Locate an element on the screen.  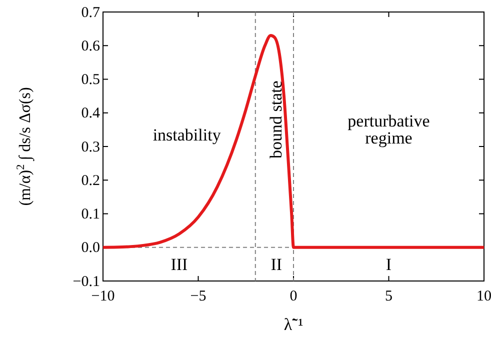
x-tick-label: 0 is located at coordinates (294, 296).